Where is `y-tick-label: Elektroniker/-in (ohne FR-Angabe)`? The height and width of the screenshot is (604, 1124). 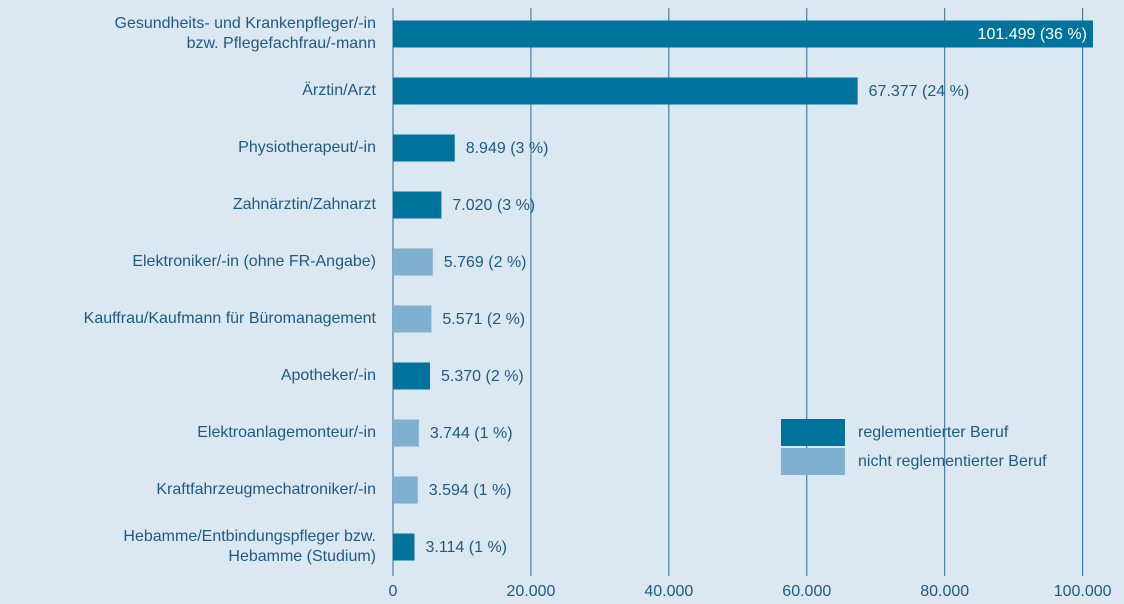
y-tick-label: Elektroniker/-in (ohne FR-Angabe) is located at coordinates (254, 261).